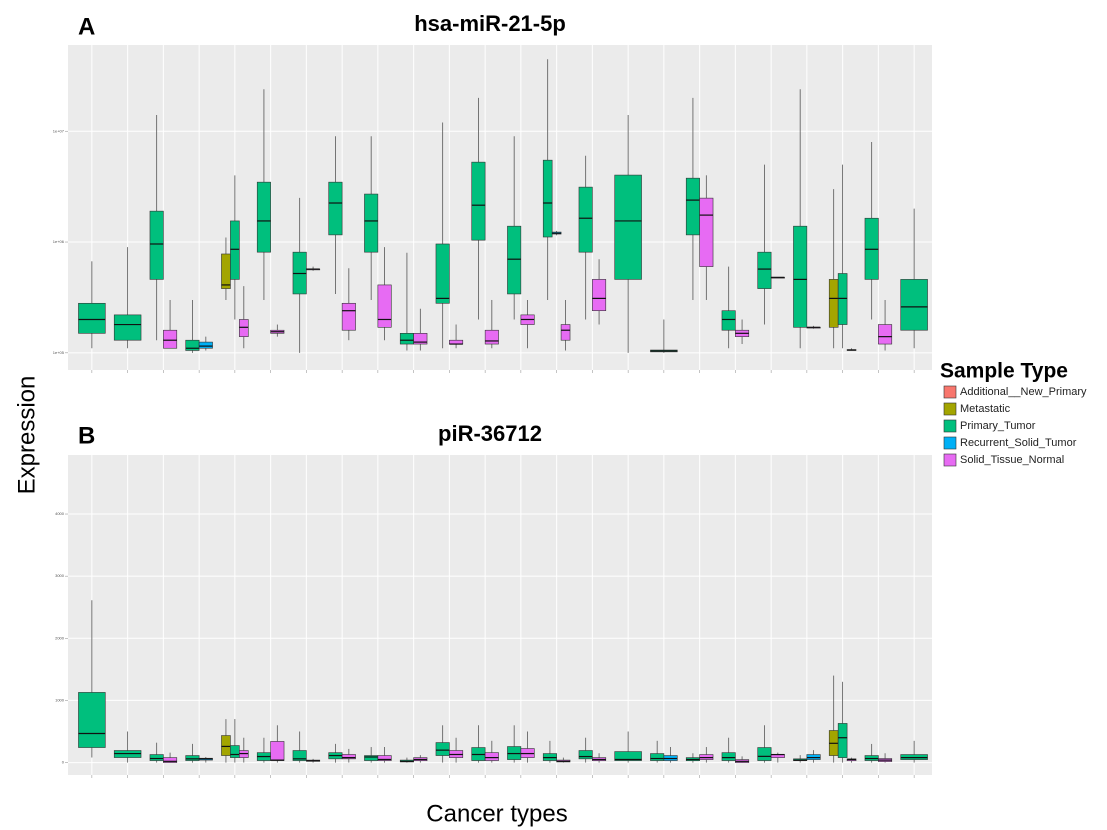 The image size is (1107, 830). Describe the element at coordinates (1023, 392) in the screenshot. I see `legend-label: Additional__New_Primary` at that location.